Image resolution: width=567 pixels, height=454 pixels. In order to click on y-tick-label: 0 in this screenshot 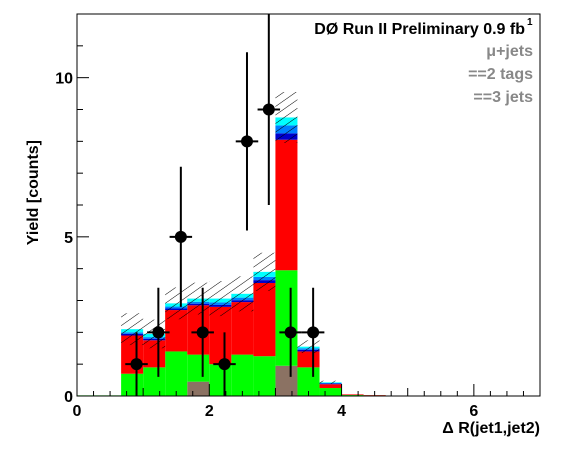, I will do `click(68, 397)`.